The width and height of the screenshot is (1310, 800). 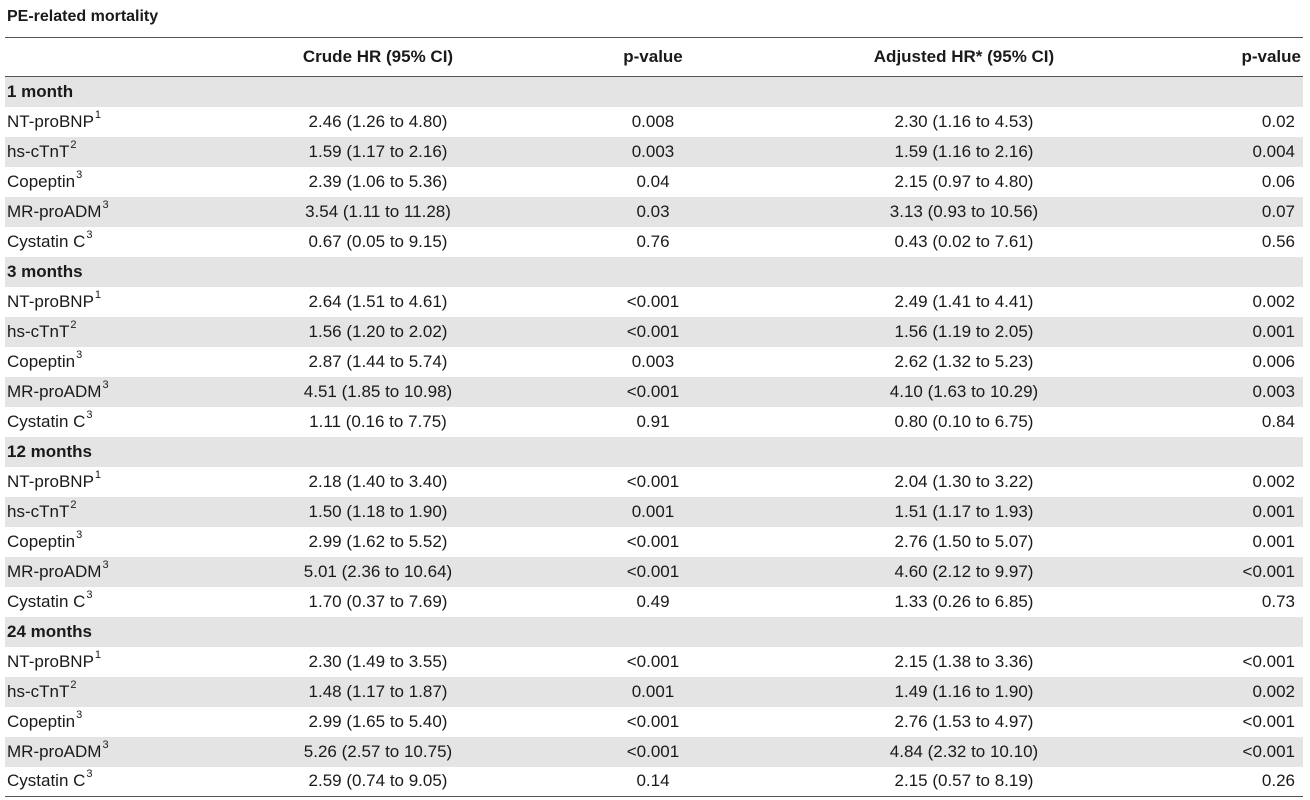 I want to click on section-label: 12 months, so click(x=50, y=451).